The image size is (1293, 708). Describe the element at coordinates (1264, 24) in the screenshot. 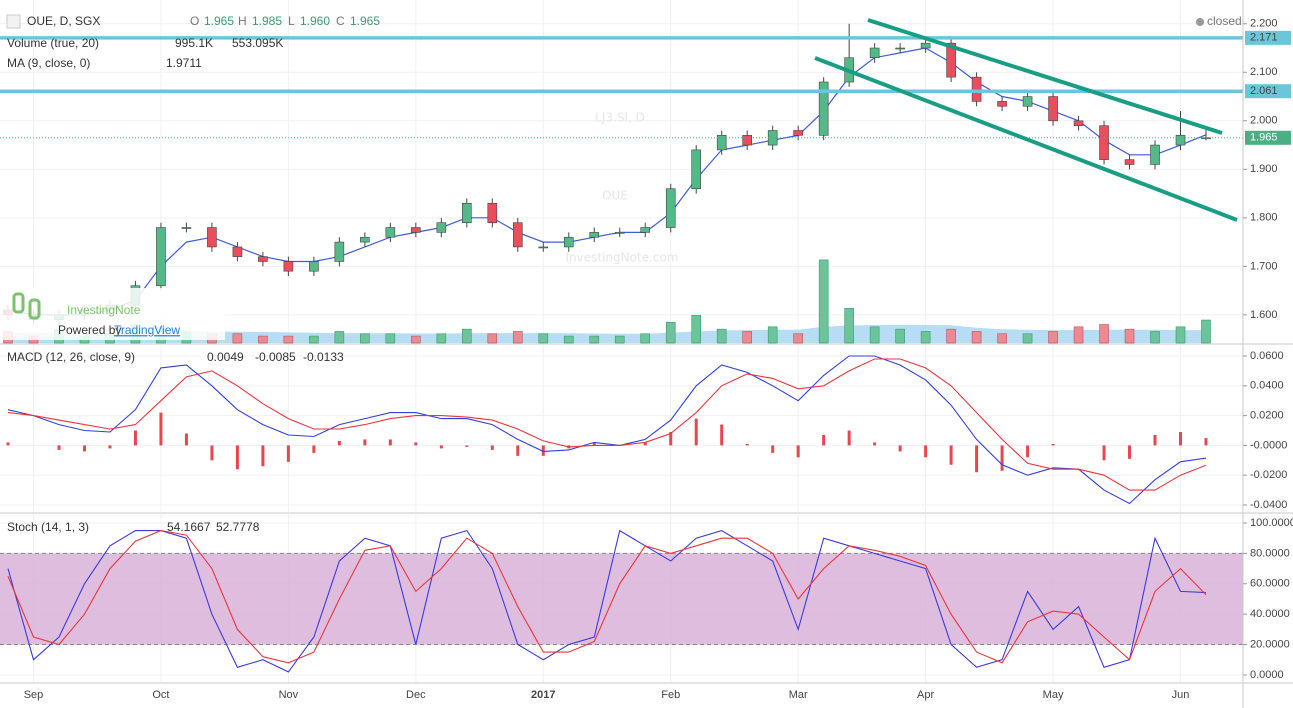

I see `y-tick-label: 2.200` at that location.